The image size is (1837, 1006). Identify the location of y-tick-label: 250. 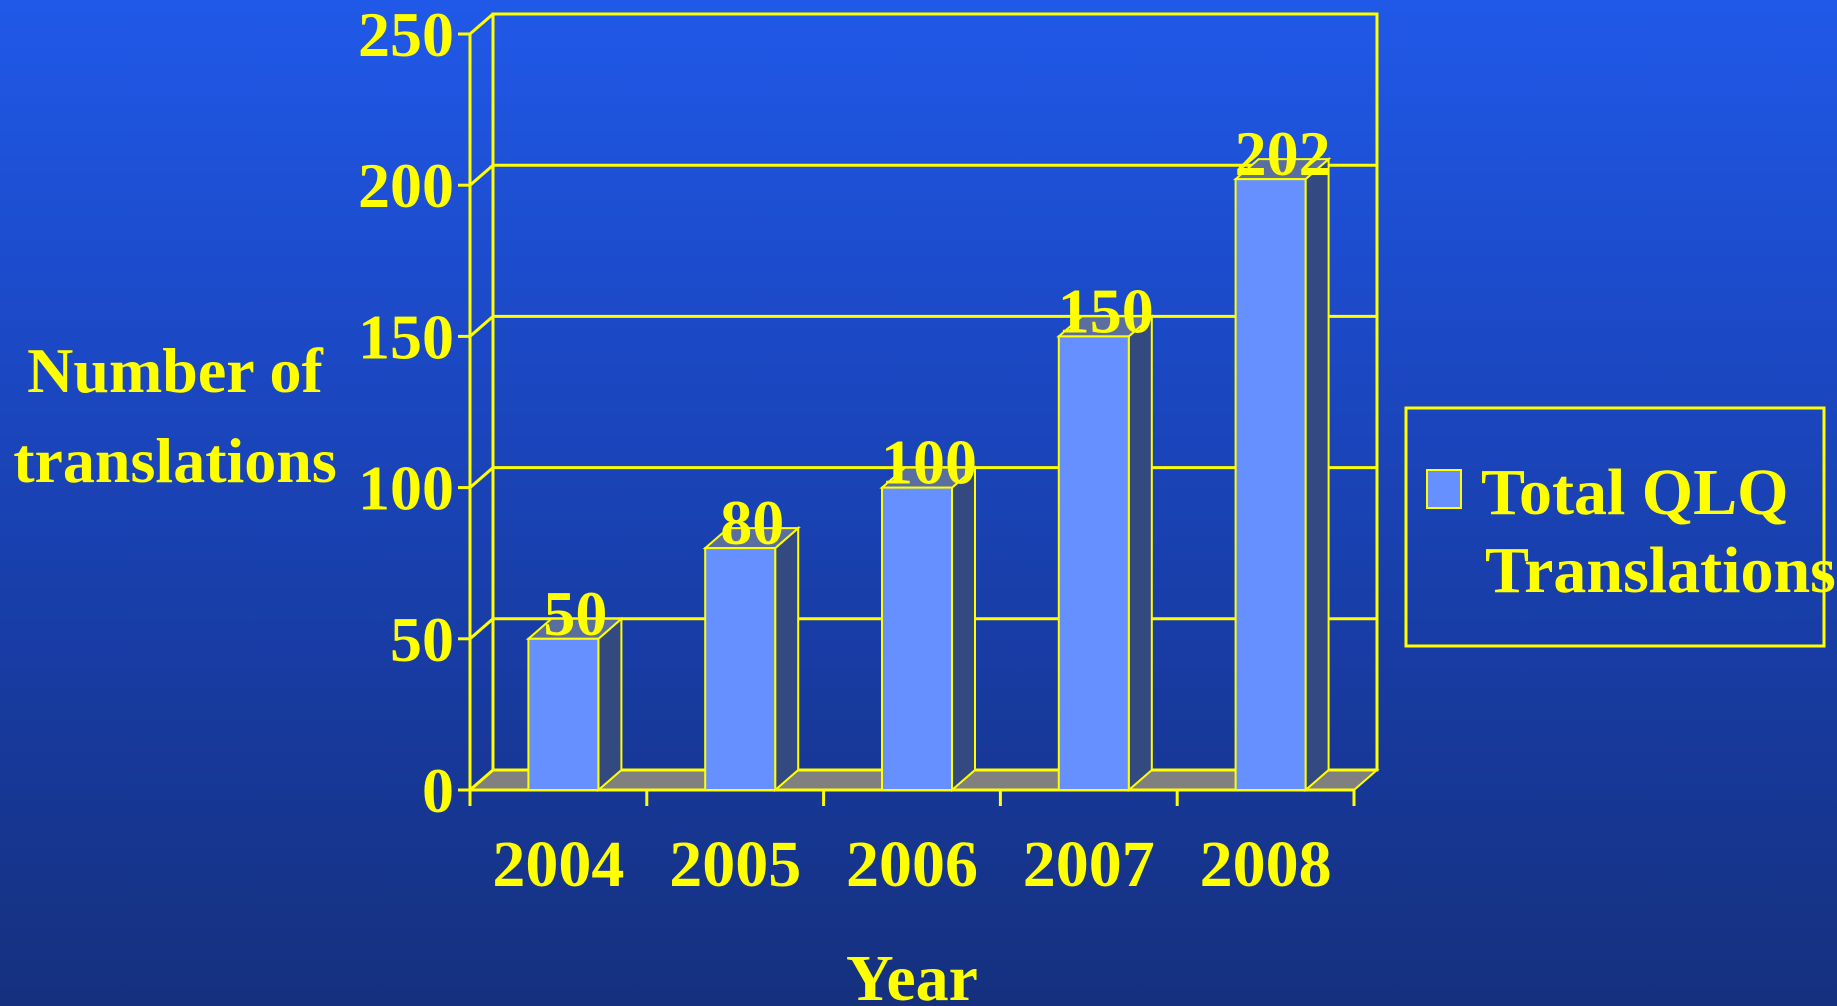
(406, 35).